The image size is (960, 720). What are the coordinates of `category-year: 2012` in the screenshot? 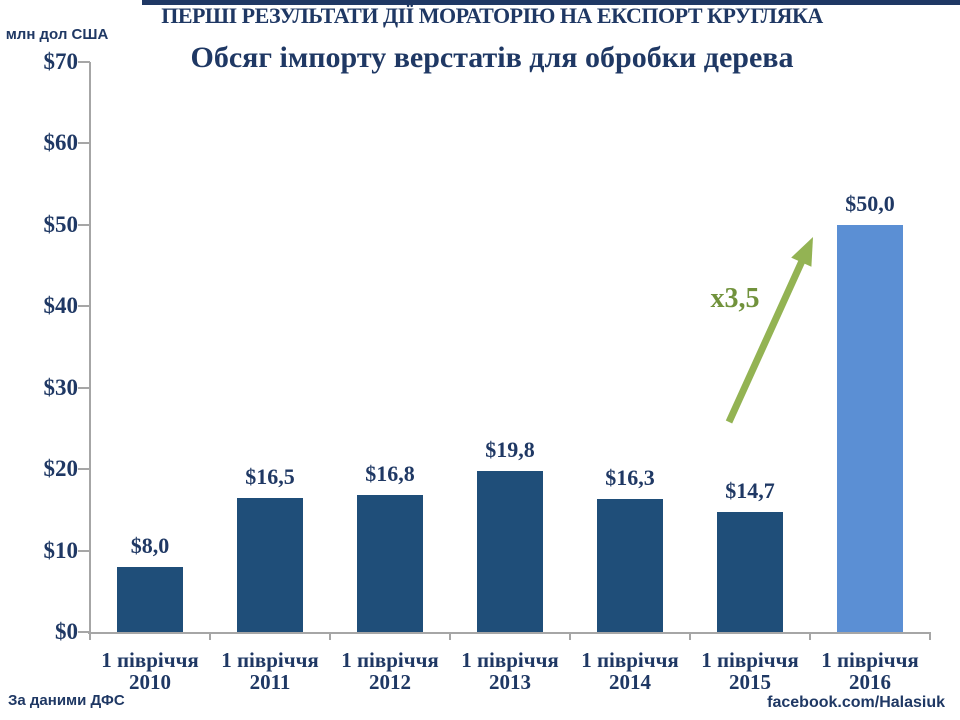 It's located at (390, 682).